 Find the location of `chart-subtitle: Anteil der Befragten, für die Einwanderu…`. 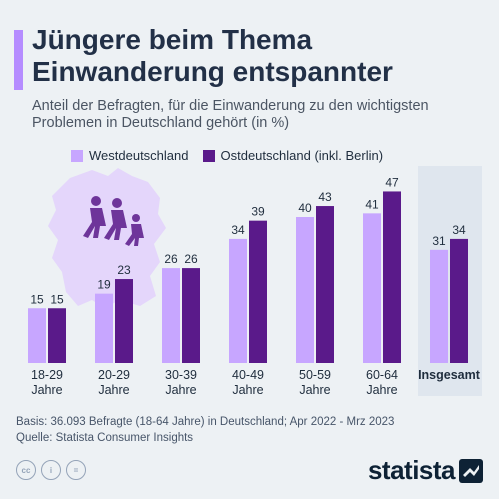

chart-subtitle: Anteil der Befragten, für die Einwanderu… is located at coordinates (230, 114).